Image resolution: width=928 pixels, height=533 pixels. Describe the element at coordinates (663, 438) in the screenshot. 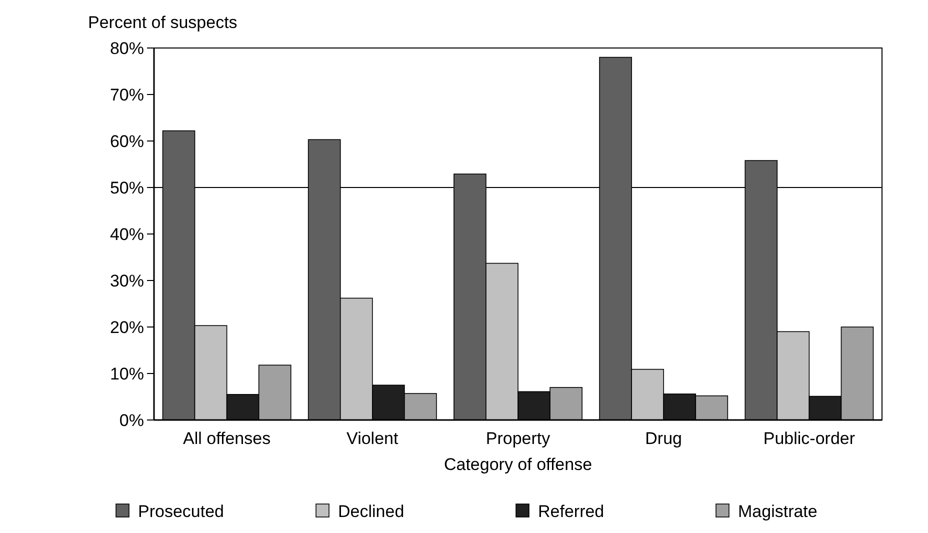

I see `x-tick-label: Drug` at that location.